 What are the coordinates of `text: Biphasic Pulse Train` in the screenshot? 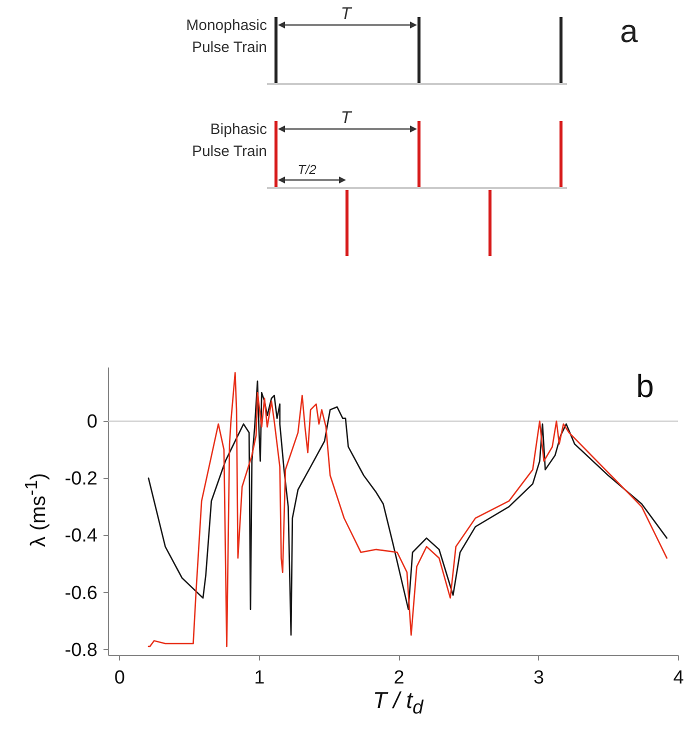 It's located at (230, 140).